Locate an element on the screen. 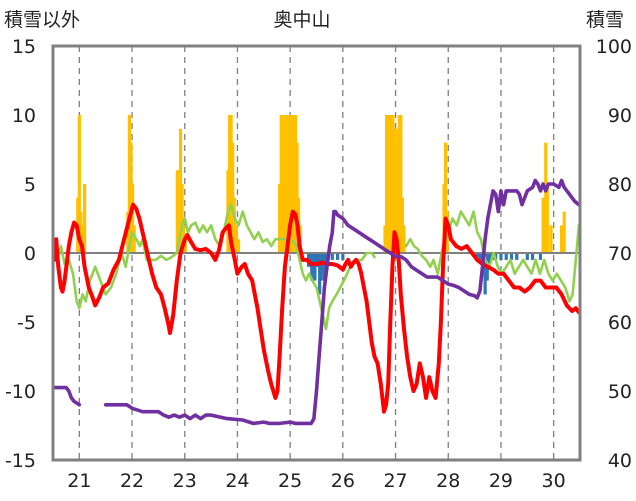 The image size is (636, 501). left-tick-label: -15 is located at coordinates (20, 461).